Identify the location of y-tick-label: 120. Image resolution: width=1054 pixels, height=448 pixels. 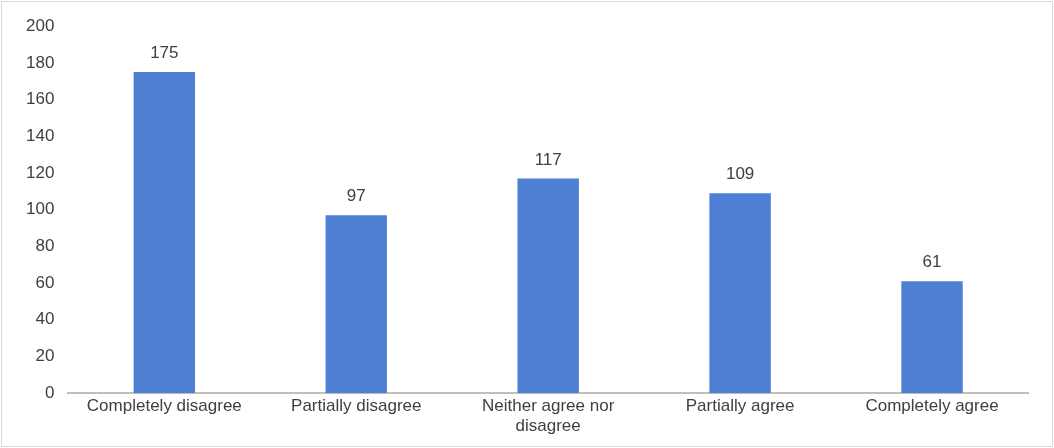
(40, 172).